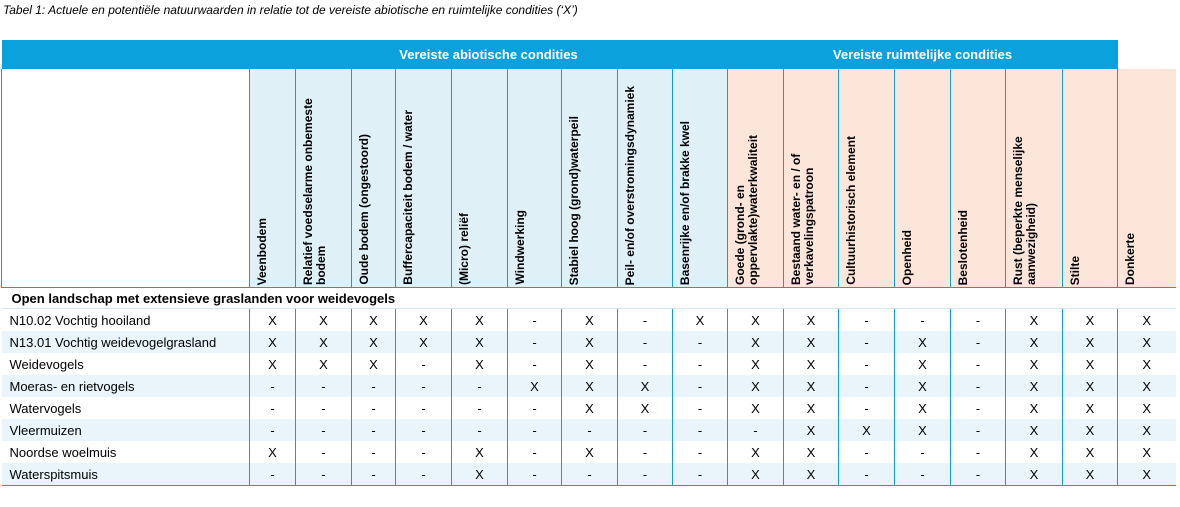  Describe the element at coordinates (125, 386) in the screenshot. I see `row-name: Moeras- en rietvogels` at that location.